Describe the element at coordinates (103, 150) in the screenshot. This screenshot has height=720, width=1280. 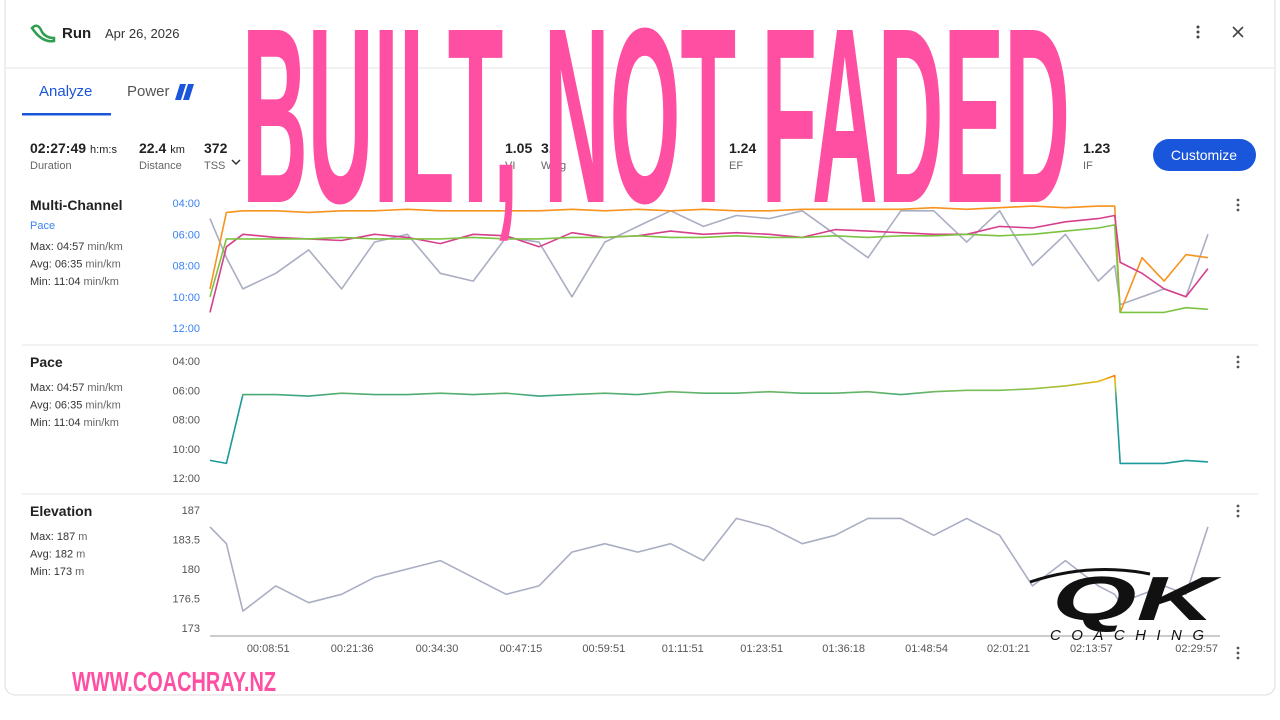
I see `metric-unit: h:m:s` at that location.